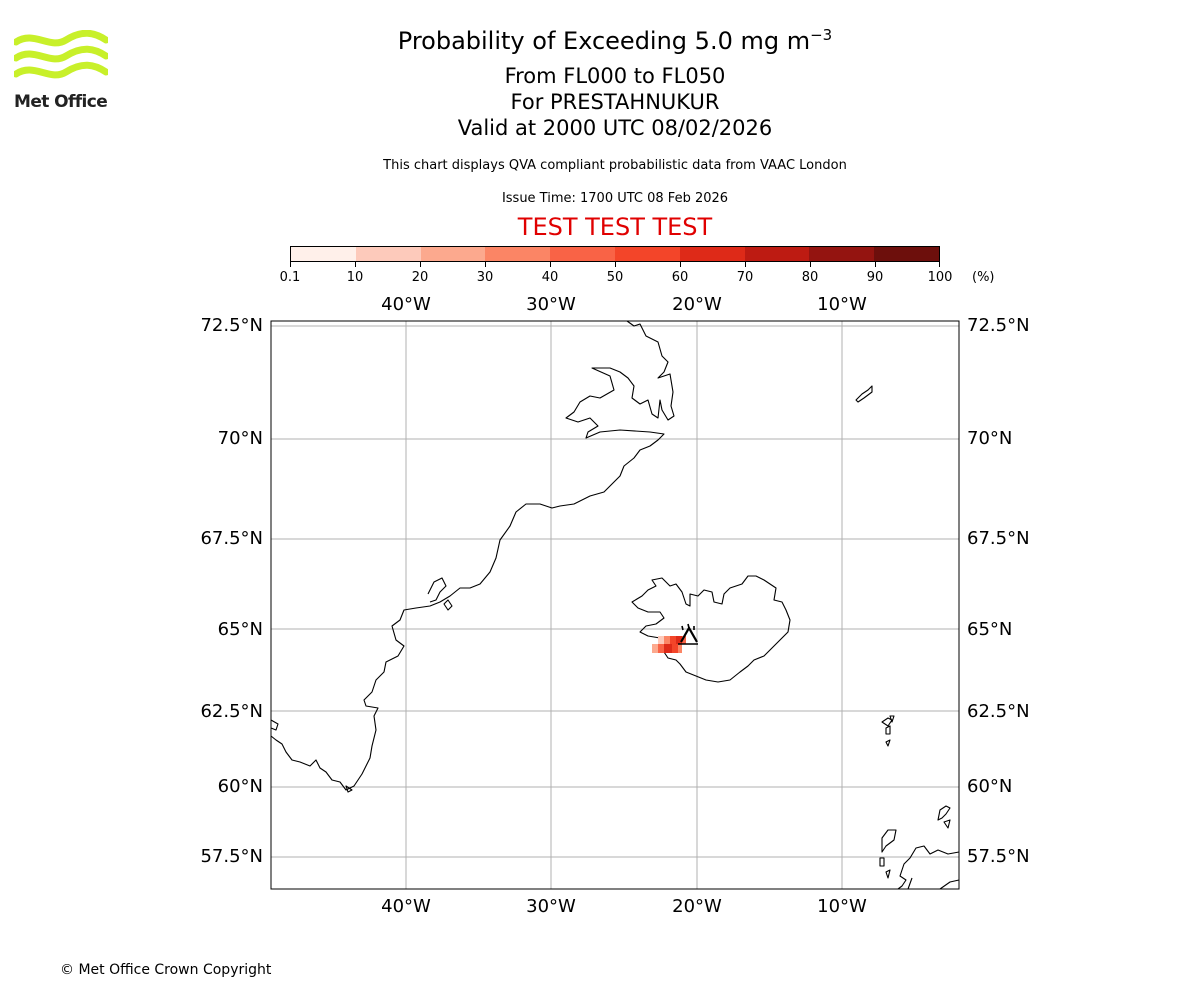 The height and width of the screenshot is (1000, 1200). What do you see at coordinates (240, 629) in the screenshot?
I see `lat-label-left: 65°N` at bounding box center [240, 629].